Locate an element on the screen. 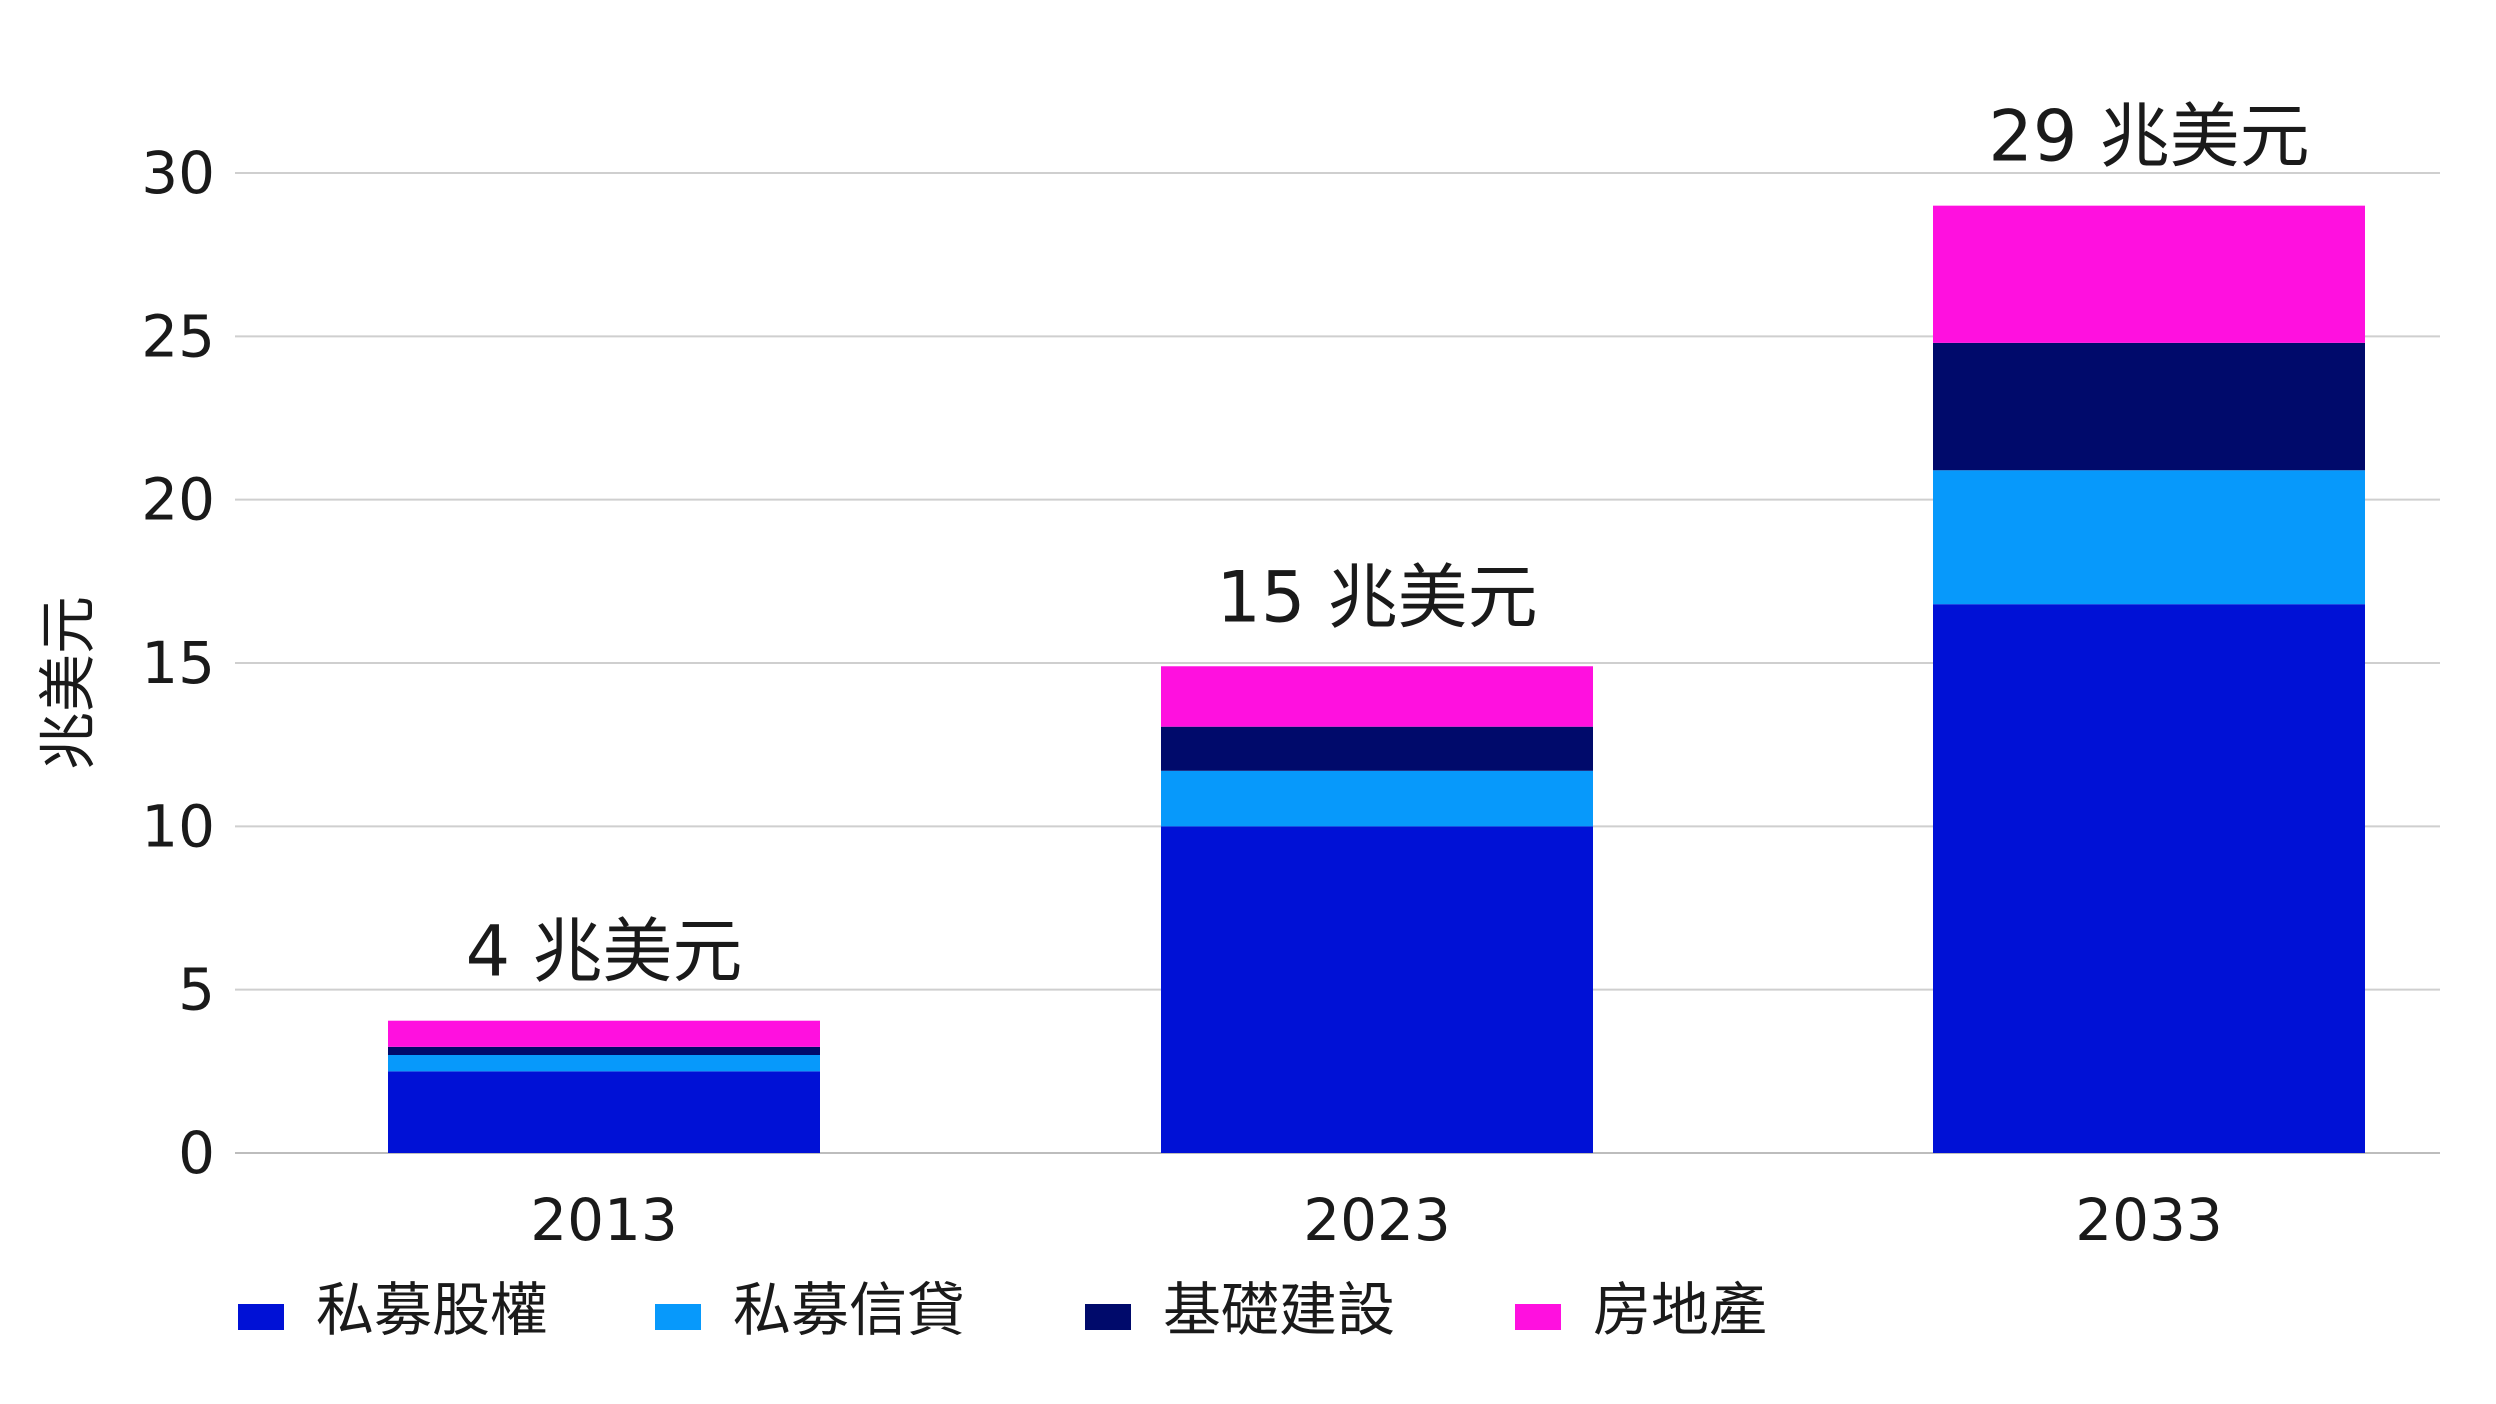  legend-item-4: 房地產 is located at coordinates (1641, 1310).